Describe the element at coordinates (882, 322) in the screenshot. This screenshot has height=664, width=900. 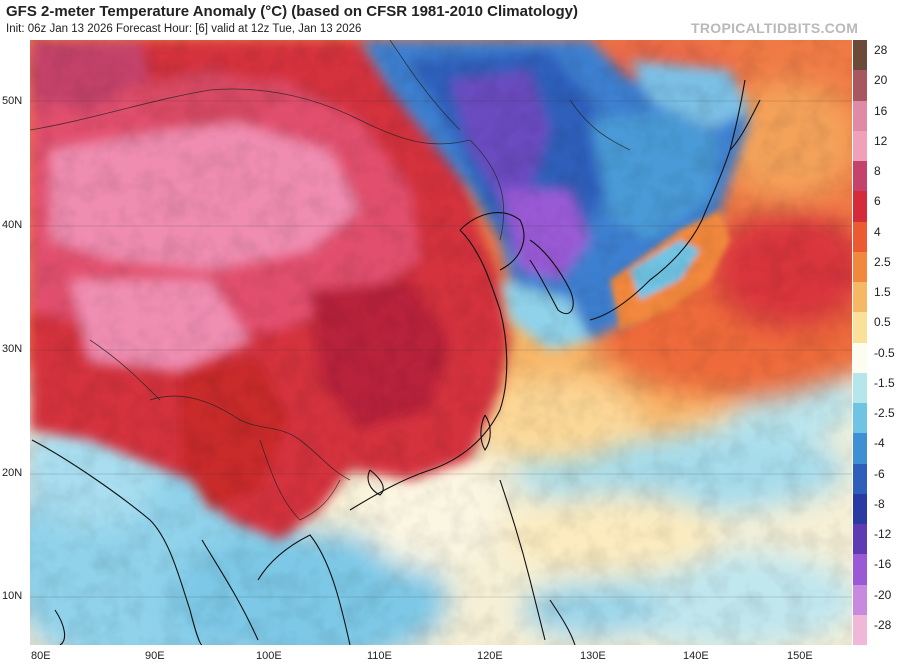
I see `colorbar-label: 0.5` at that location.